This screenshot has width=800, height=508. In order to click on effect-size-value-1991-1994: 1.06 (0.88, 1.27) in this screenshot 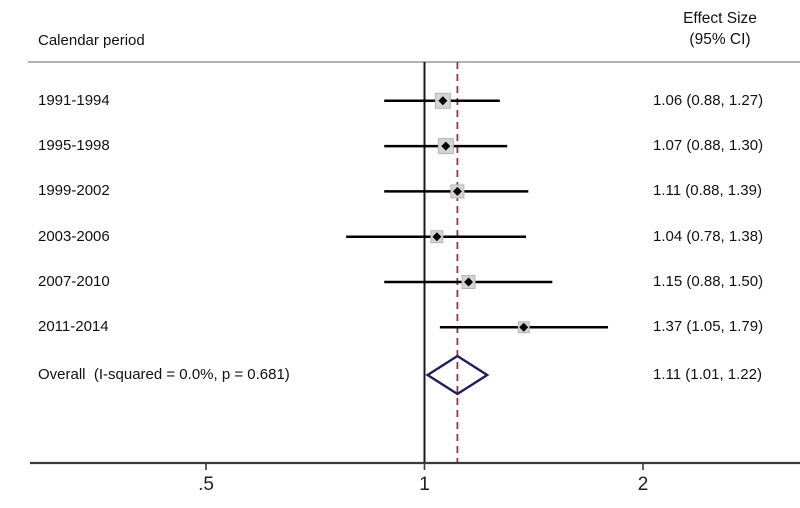, I will do `click(708, 100)`.